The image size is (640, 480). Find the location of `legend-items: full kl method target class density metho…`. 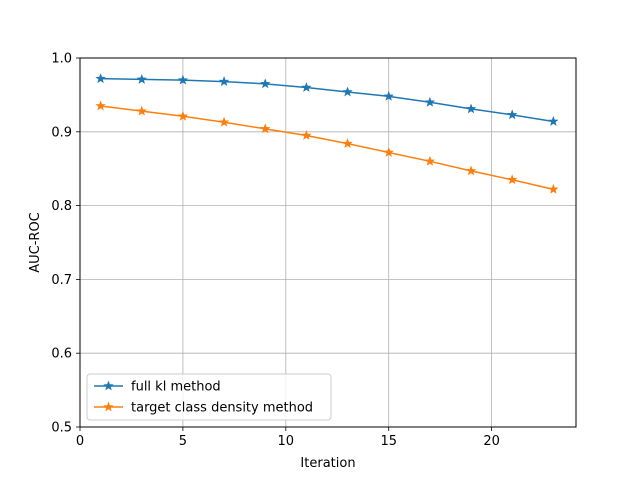

legend-items: full kl method target class density metho… is located at coordinates (203, 398).